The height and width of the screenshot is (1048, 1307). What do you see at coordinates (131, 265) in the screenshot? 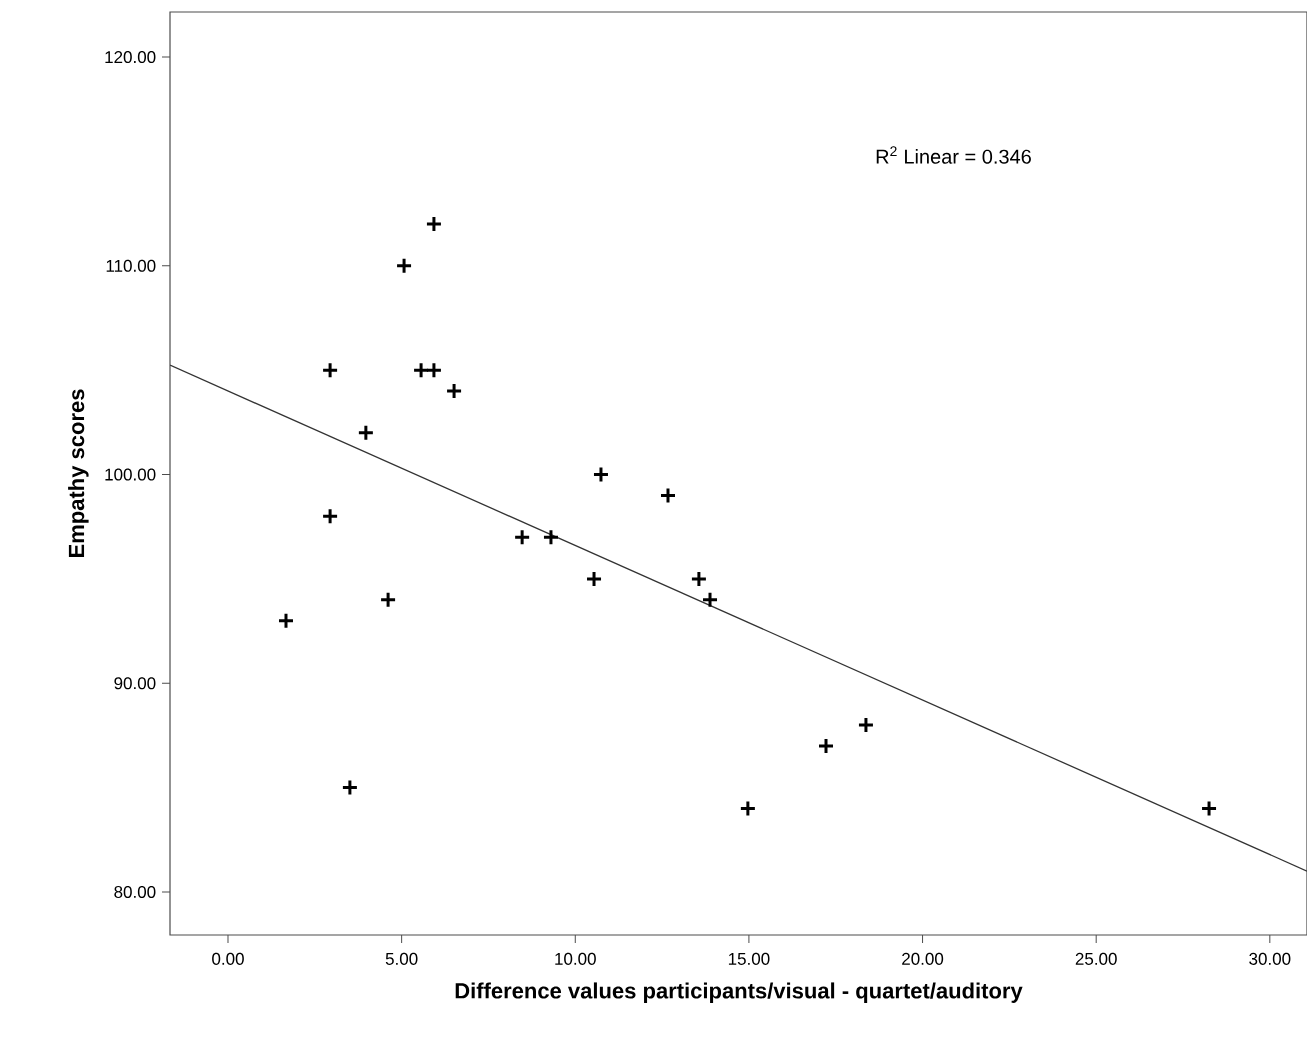
I see `y-tick-label: 110.00` at bounding box center [131, 265].